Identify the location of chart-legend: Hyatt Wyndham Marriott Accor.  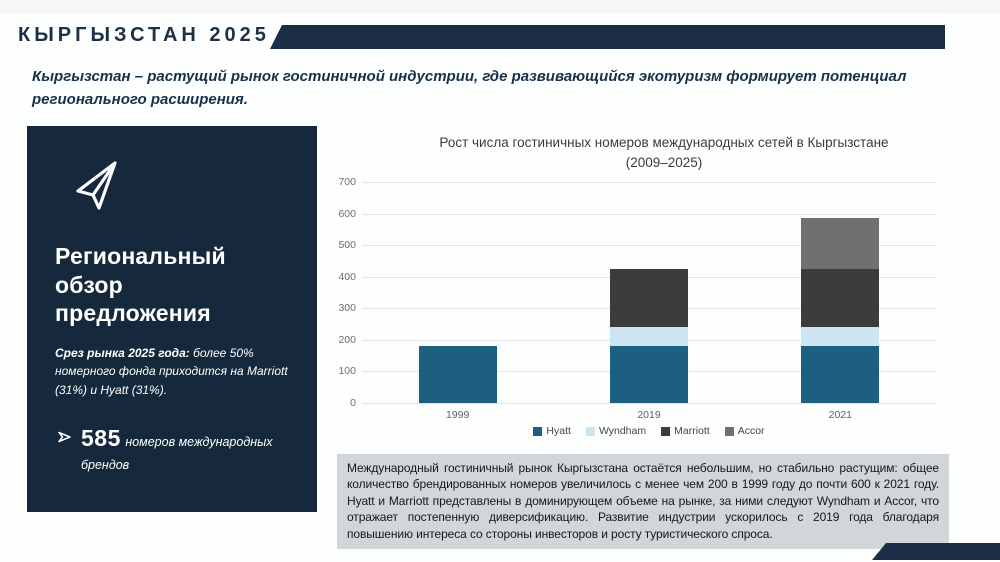
(649, 431).